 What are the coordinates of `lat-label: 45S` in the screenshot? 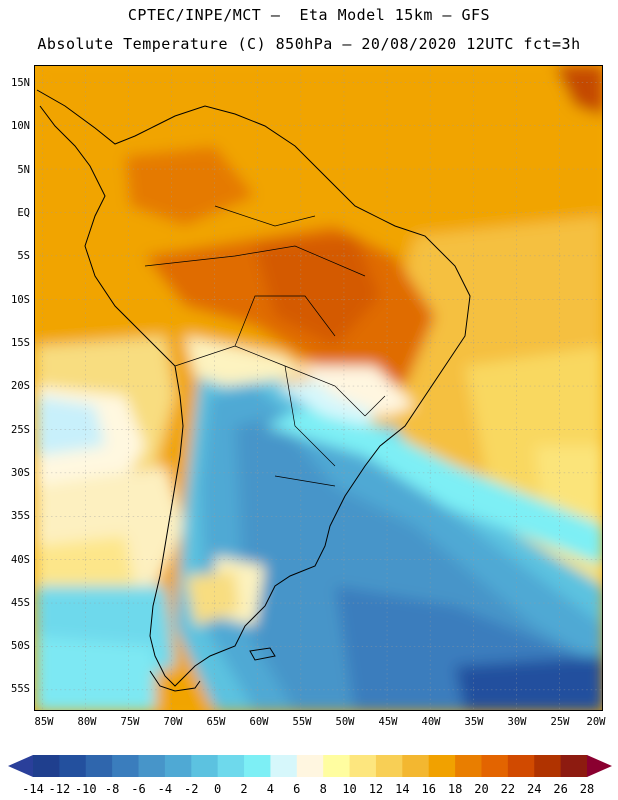 It's located at (20, 603).